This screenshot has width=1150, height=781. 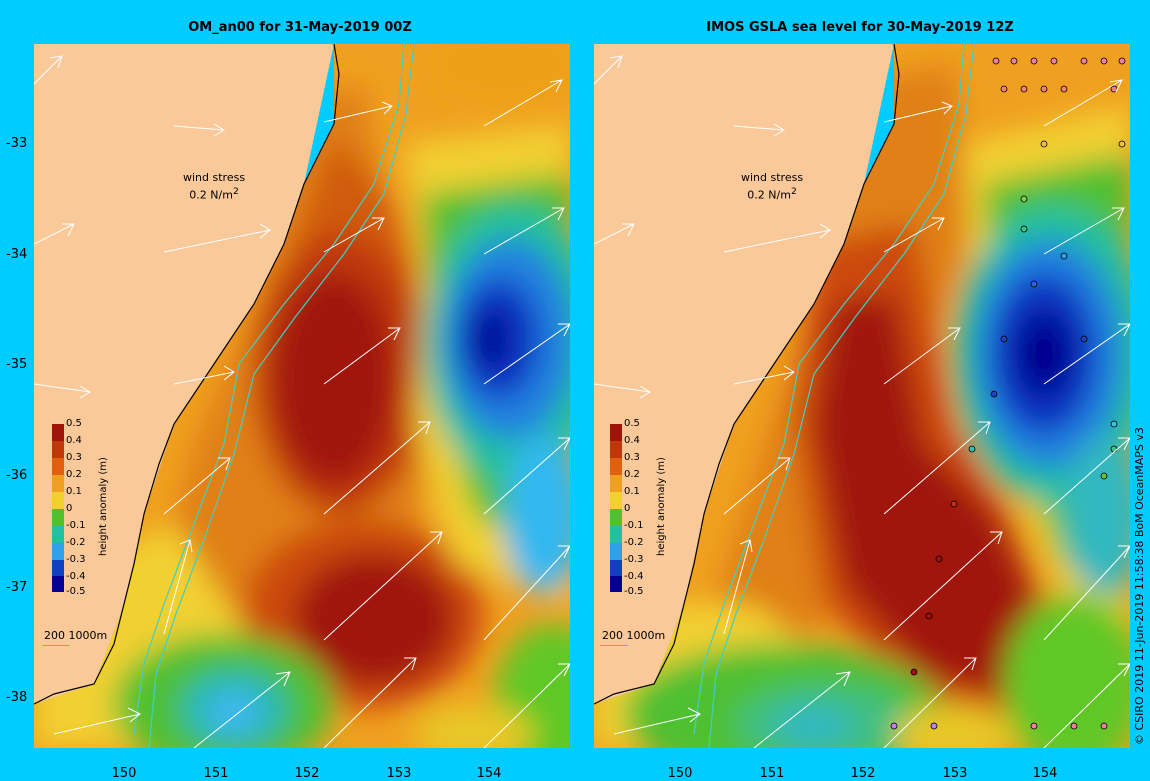 What do you see at coordinates (17, 143) in the screenshot?
I see `y-tick-label: -33` at bounding box center [17, 143].